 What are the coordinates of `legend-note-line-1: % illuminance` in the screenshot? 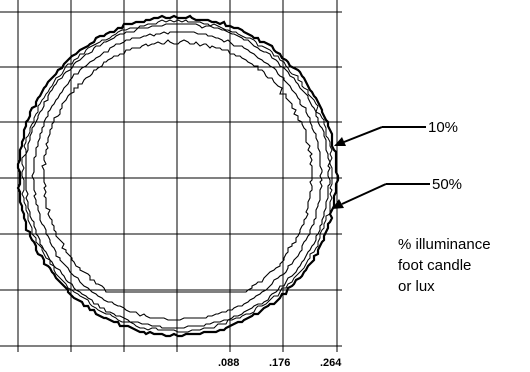 It's located at (444, 244).